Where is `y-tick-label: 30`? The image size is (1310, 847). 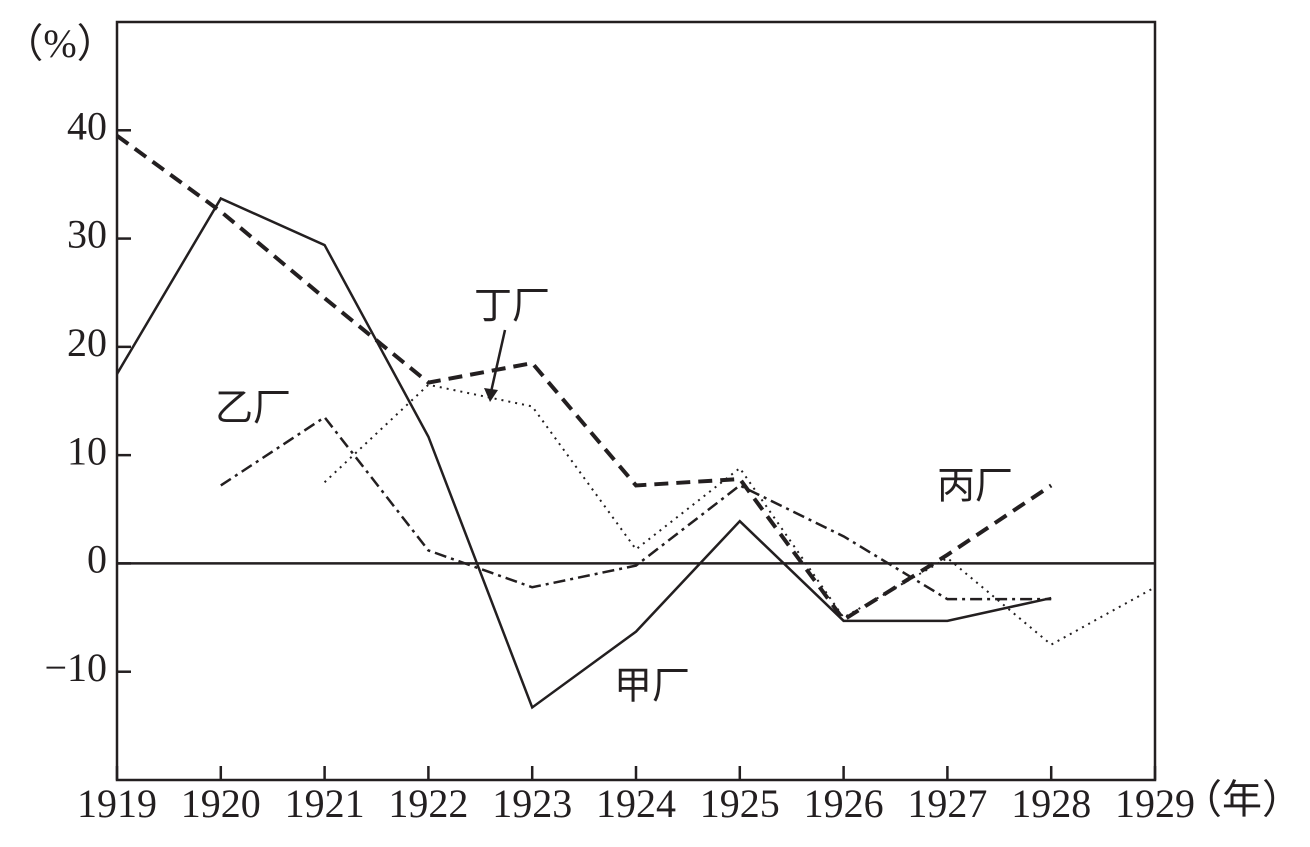
y-tick-label: 30 is located at coordinates (87, 234).